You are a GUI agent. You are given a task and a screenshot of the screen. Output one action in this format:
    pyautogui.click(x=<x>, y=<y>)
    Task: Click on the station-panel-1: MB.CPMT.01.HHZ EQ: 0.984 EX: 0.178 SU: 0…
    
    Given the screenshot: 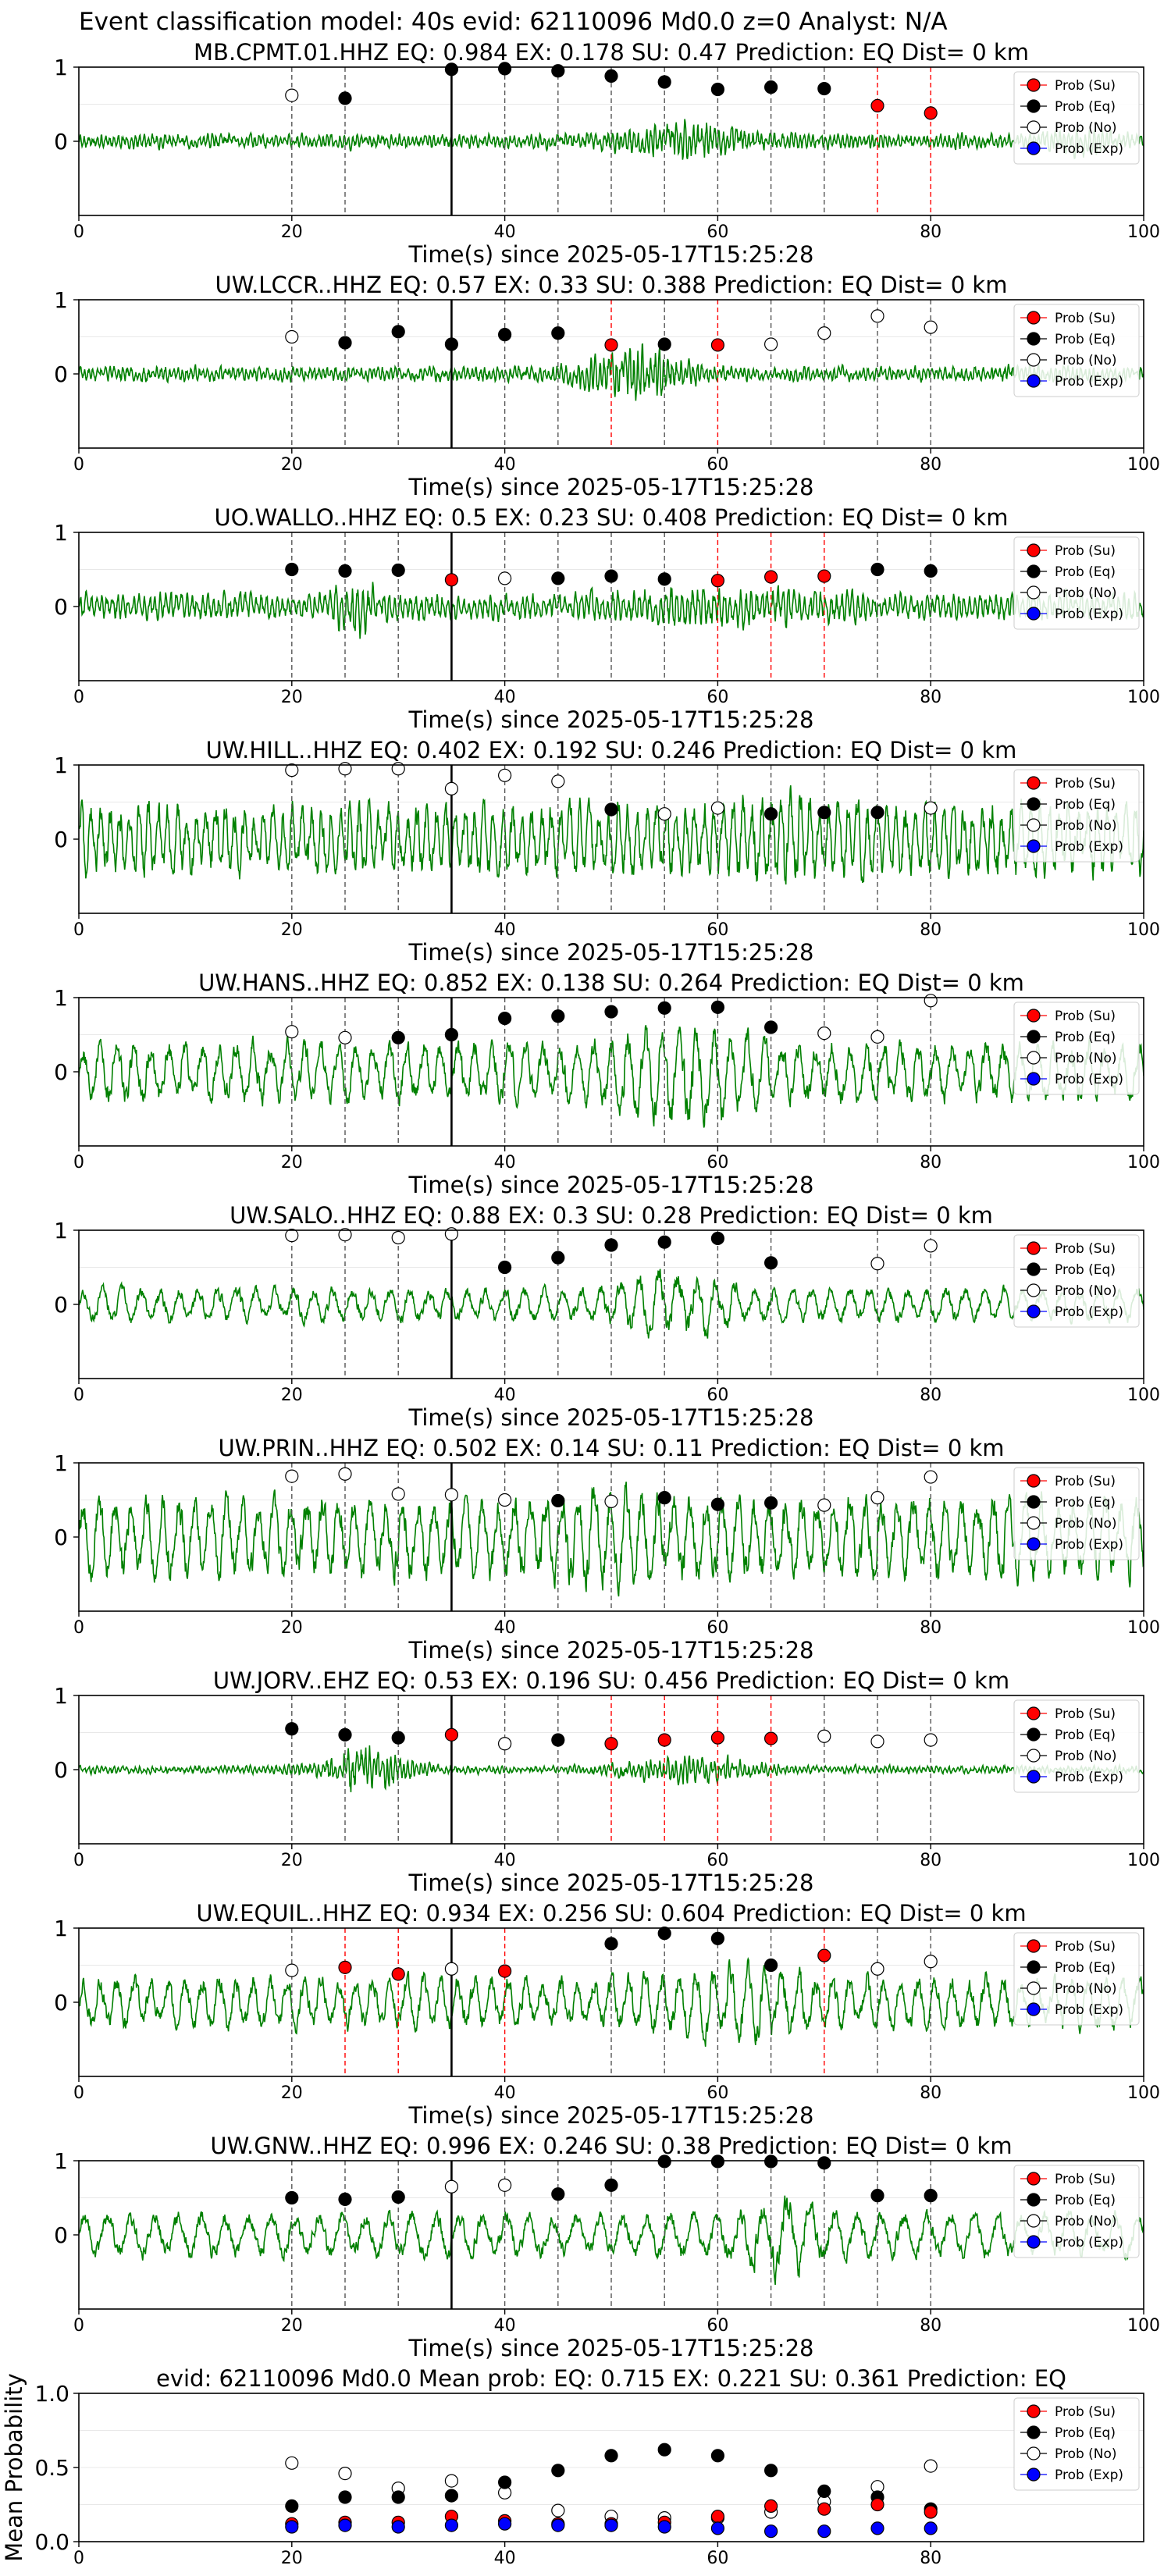 What is the action you would take?
    pyautogui.click(x=607, y=153)
    